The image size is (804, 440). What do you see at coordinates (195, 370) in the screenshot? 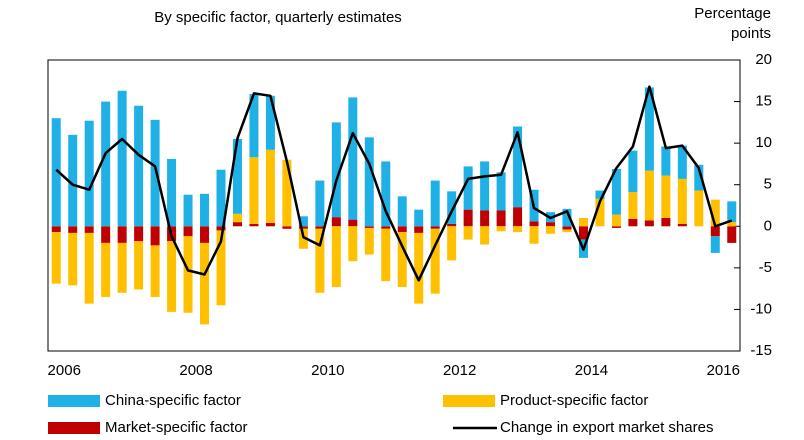
I see `x-tick-label: 2008` at bounding box center [195, 370].